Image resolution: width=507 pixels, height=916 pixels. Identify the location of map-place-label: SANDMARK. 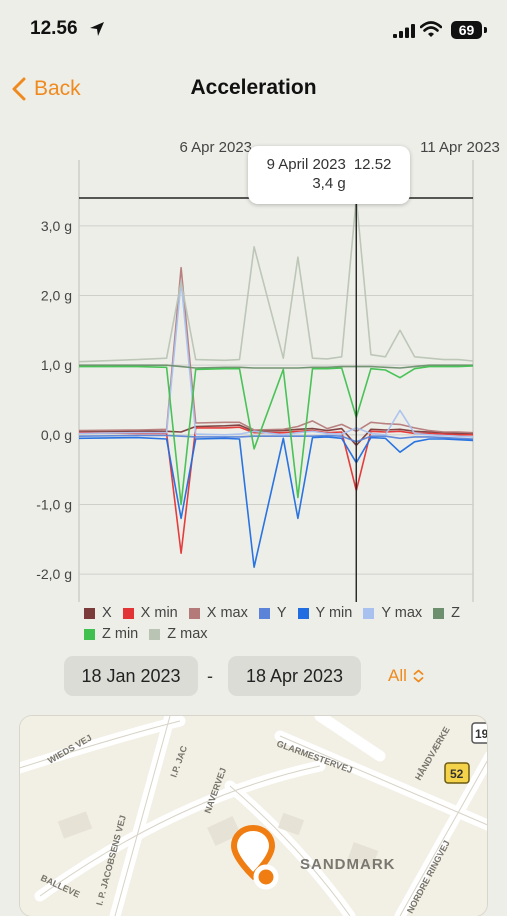
(348, 864).